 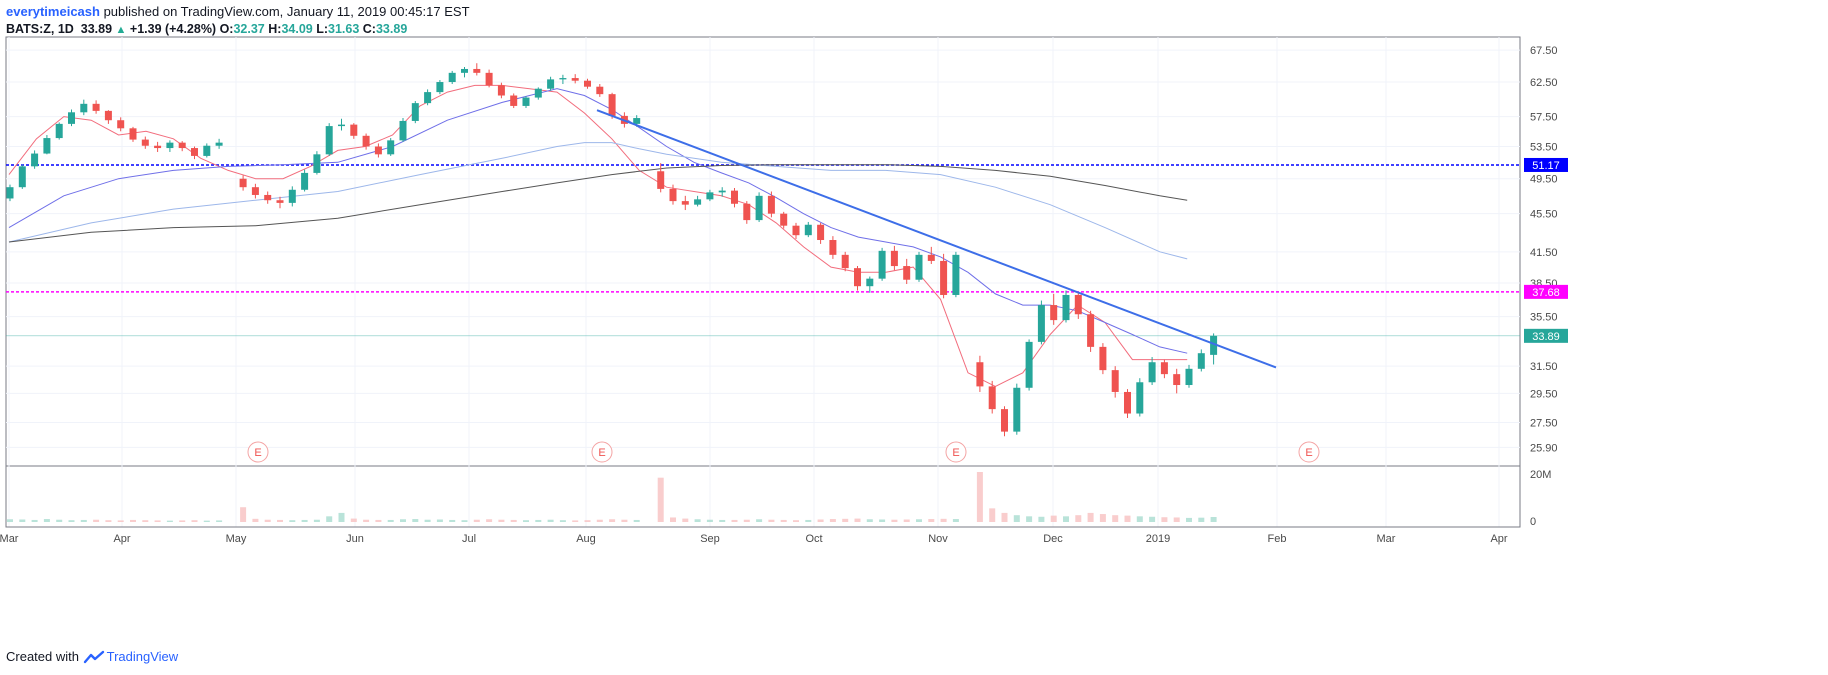 What do you see at coordinates (249, 29) in the screenshot?
I see `open-value: 32.37` at bounding box center [249, 29].